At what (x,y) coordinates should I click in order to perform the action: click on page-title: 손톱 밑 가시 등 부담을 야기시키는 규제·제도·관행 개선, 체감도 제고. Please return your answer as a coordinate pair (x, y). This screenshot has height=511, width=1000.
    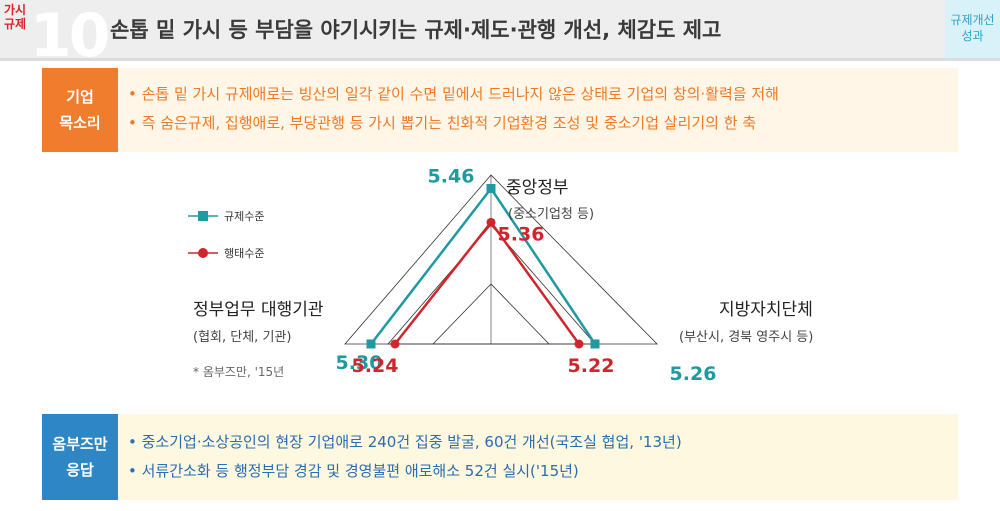
    Looking at the image, I should click on (416, 30).